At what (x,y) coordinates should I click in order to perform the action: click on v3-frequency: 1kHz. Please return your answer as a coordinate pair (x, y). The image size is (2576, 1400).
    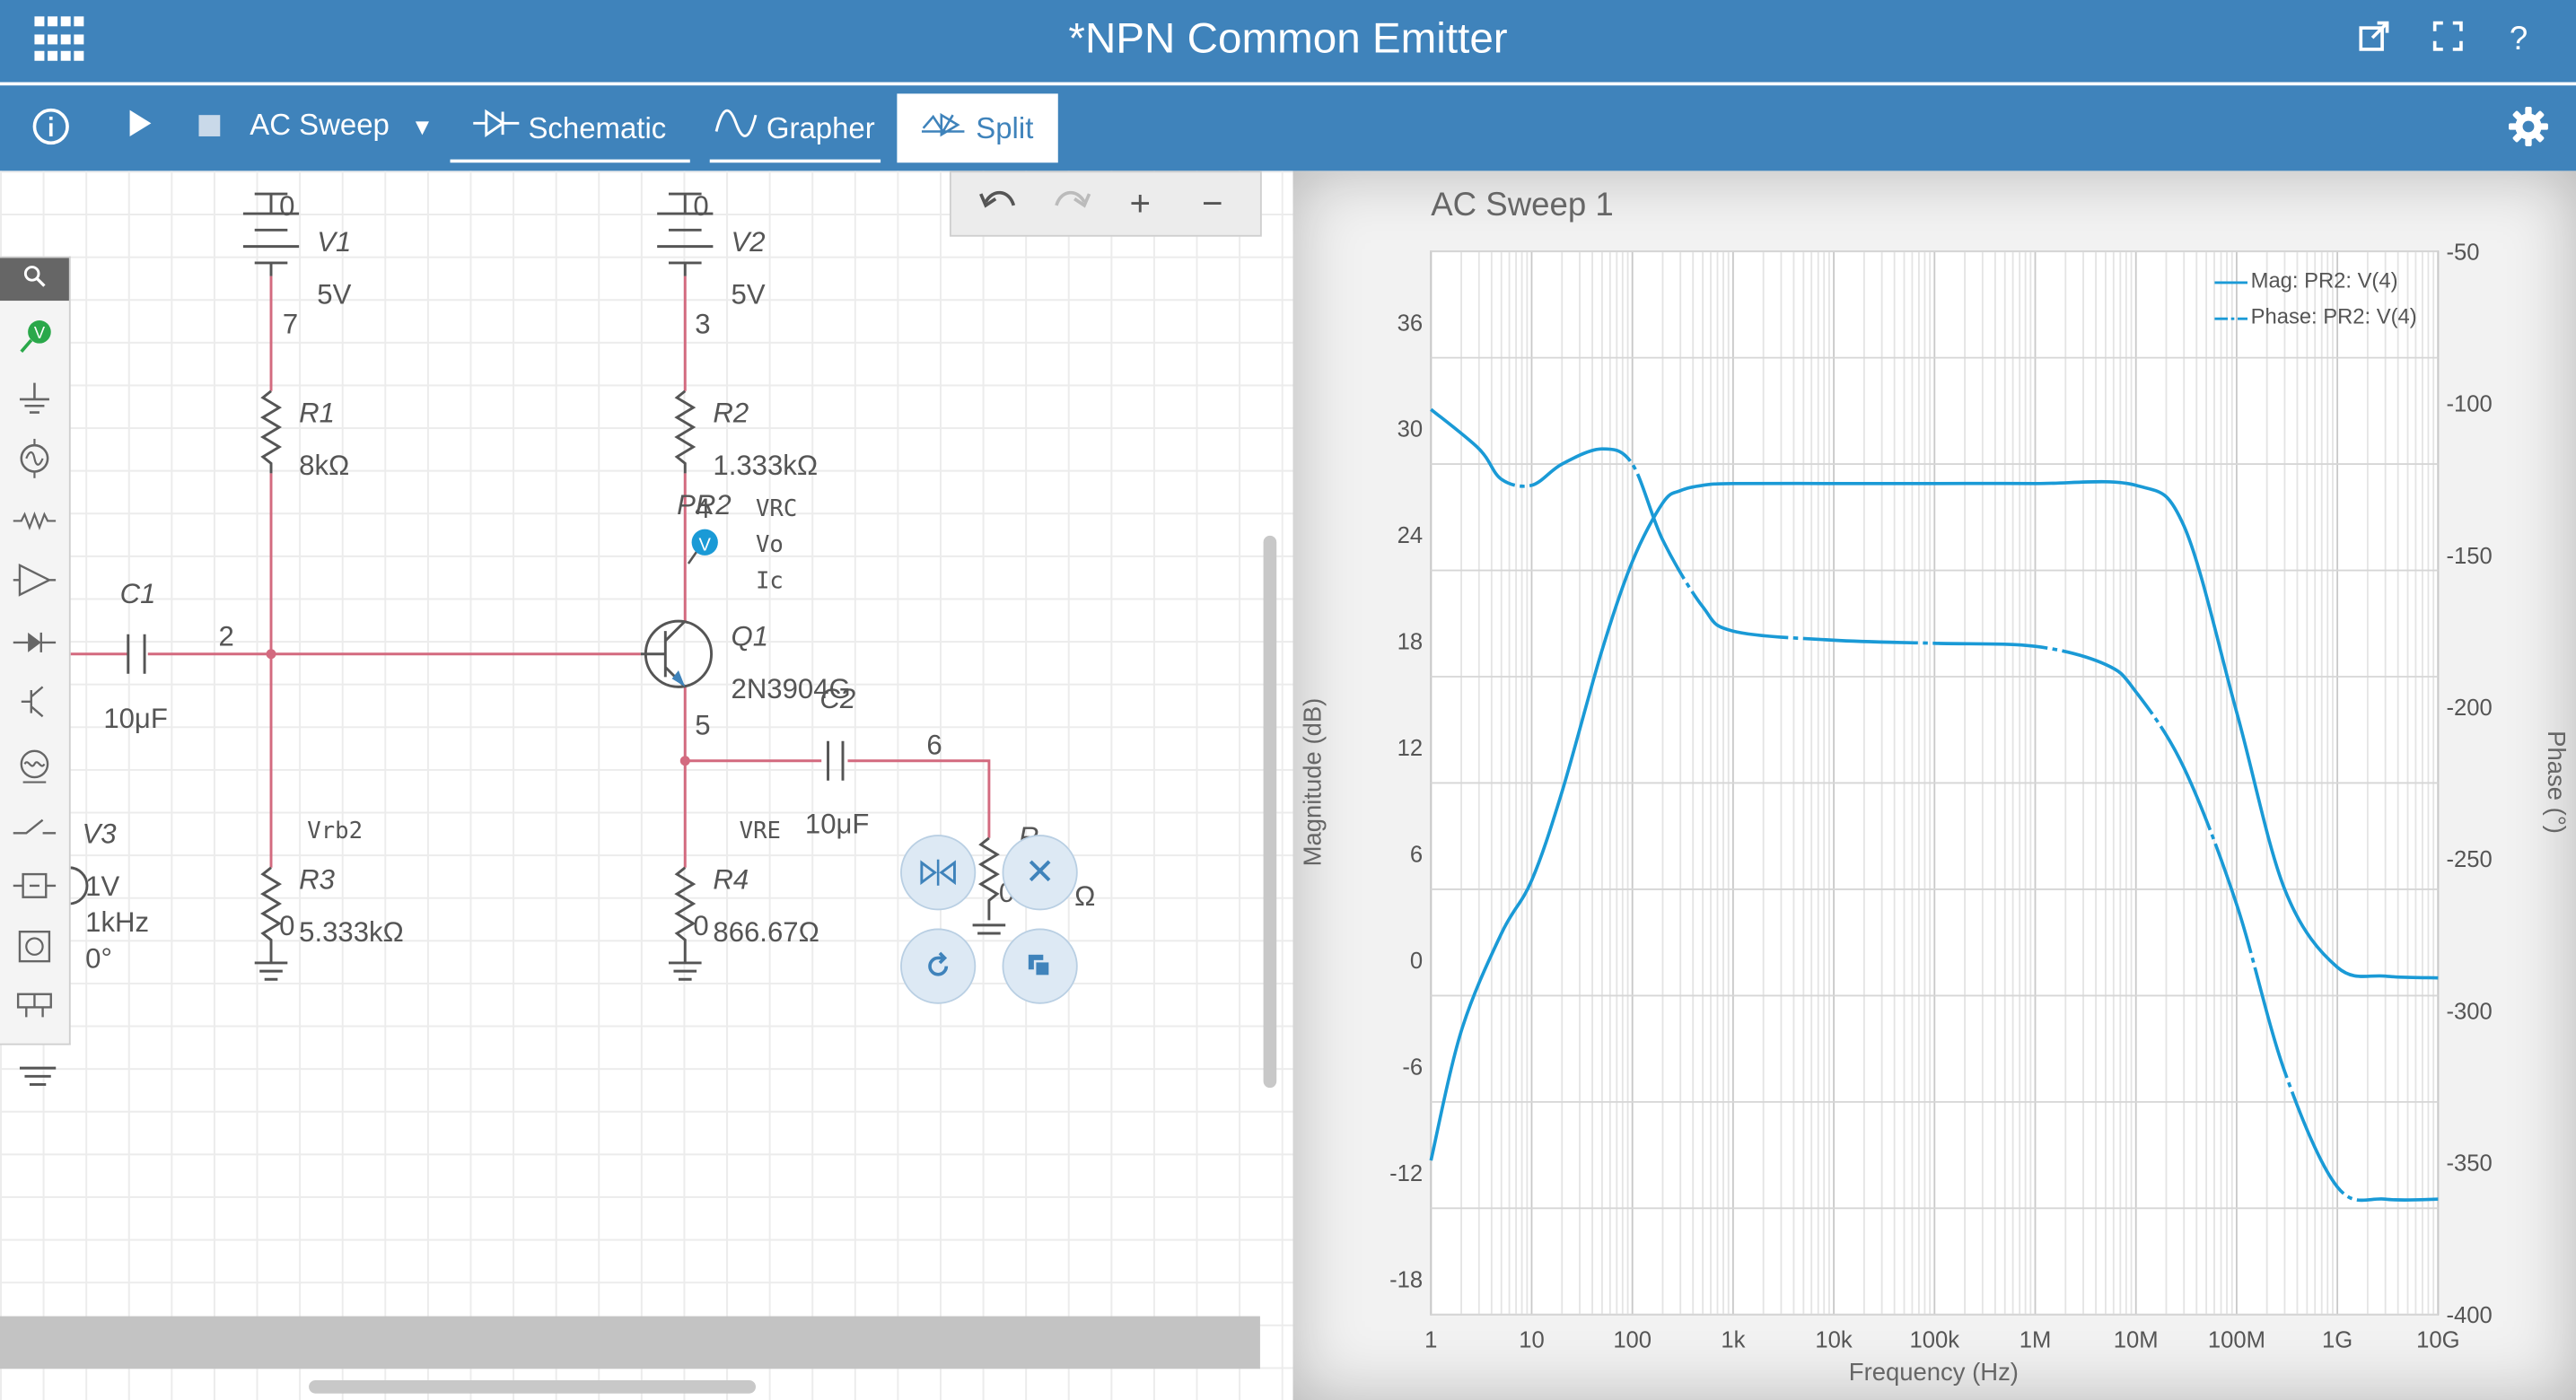
    Looking at the image, I should click on (117, 923).